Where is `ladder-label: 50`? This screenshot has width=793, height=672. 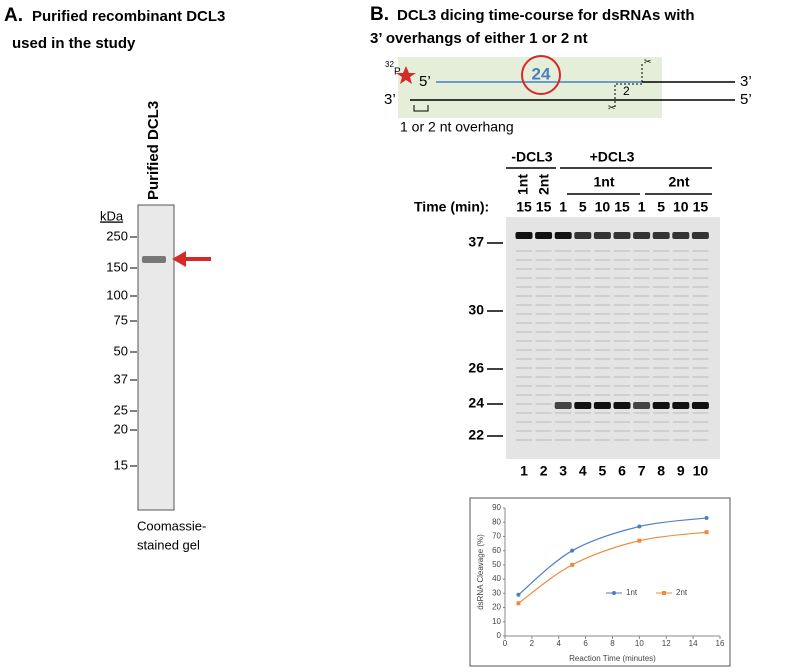 ladder-label: 50 is located at coordinates (121, 350).